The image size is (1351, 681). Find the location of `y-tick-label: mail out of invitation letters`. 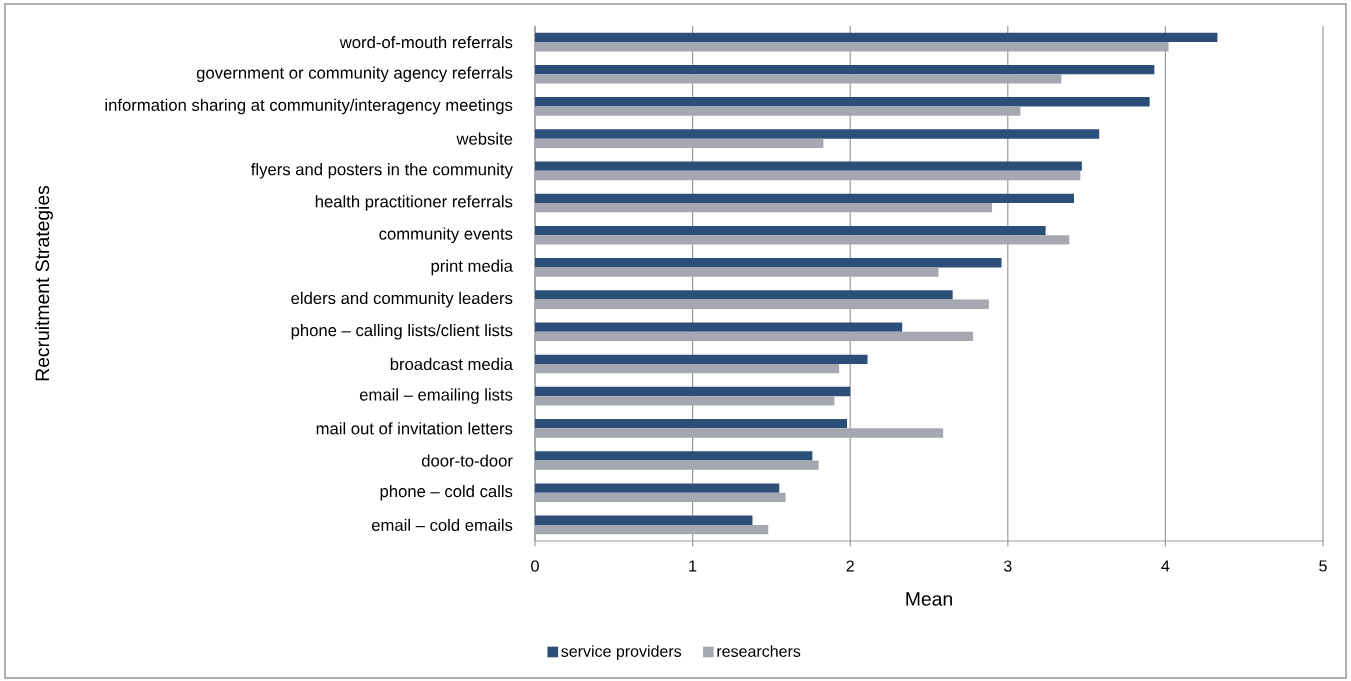

y-tick-label: mail out of invitation letters is located at coordinates (414, 428).